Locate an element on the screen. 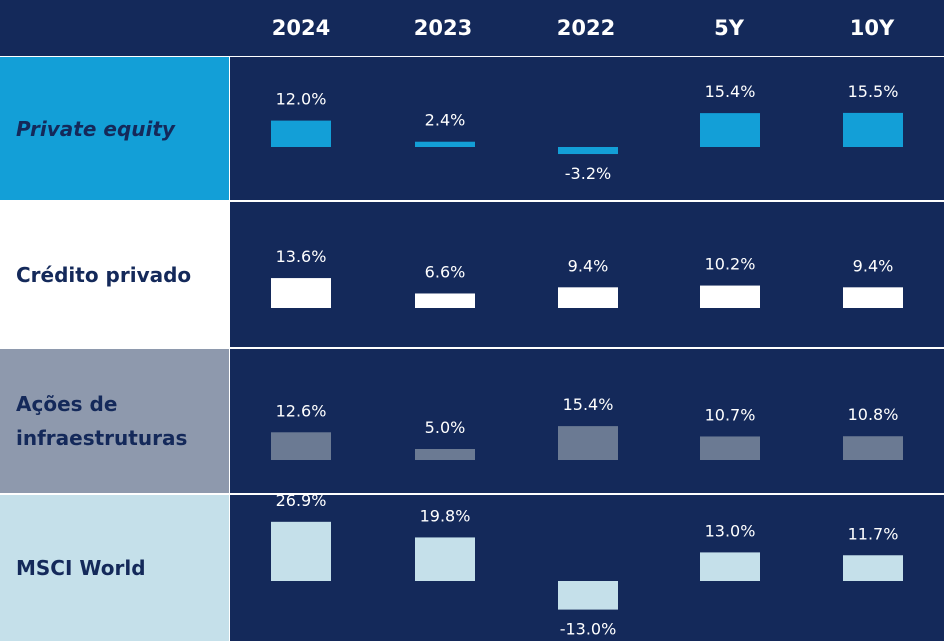  bar-msci-world-2024 is located at coordinates (301, 551).